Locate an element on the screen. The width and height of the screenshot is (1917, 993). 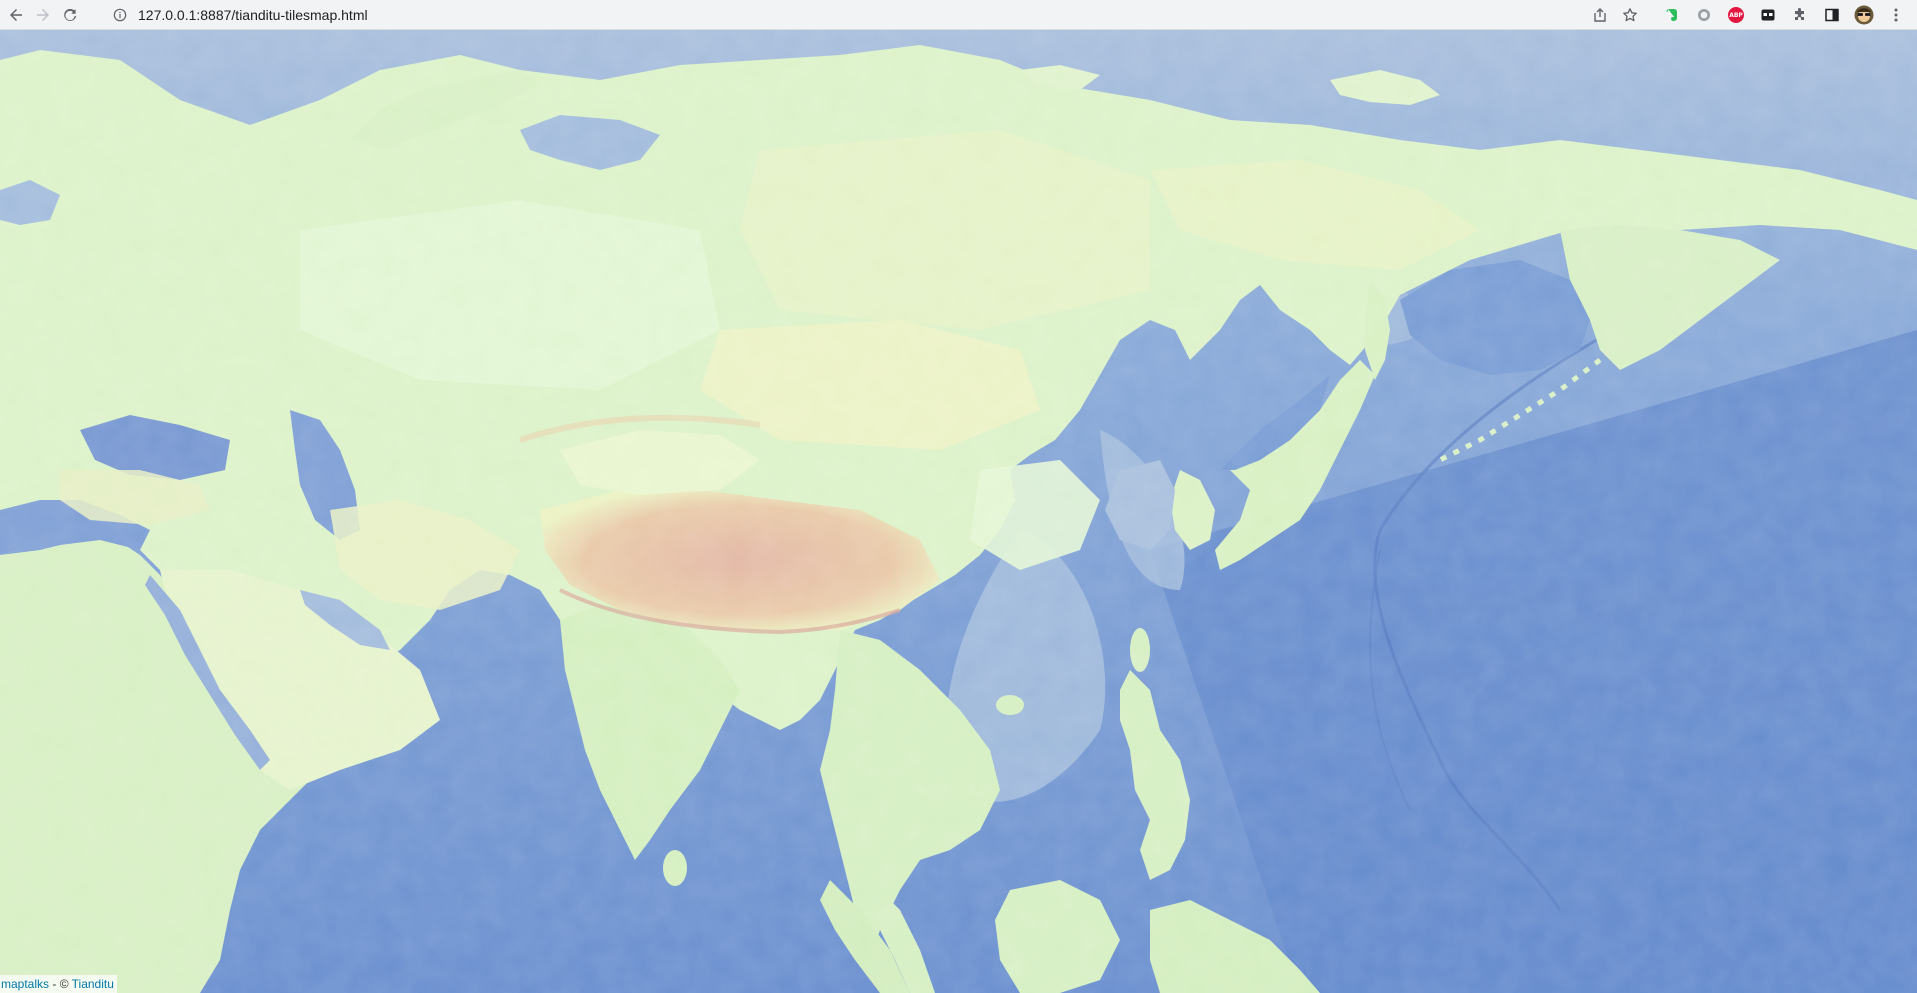
maptalks-link: maptalks is located at coordinates (25, 984).